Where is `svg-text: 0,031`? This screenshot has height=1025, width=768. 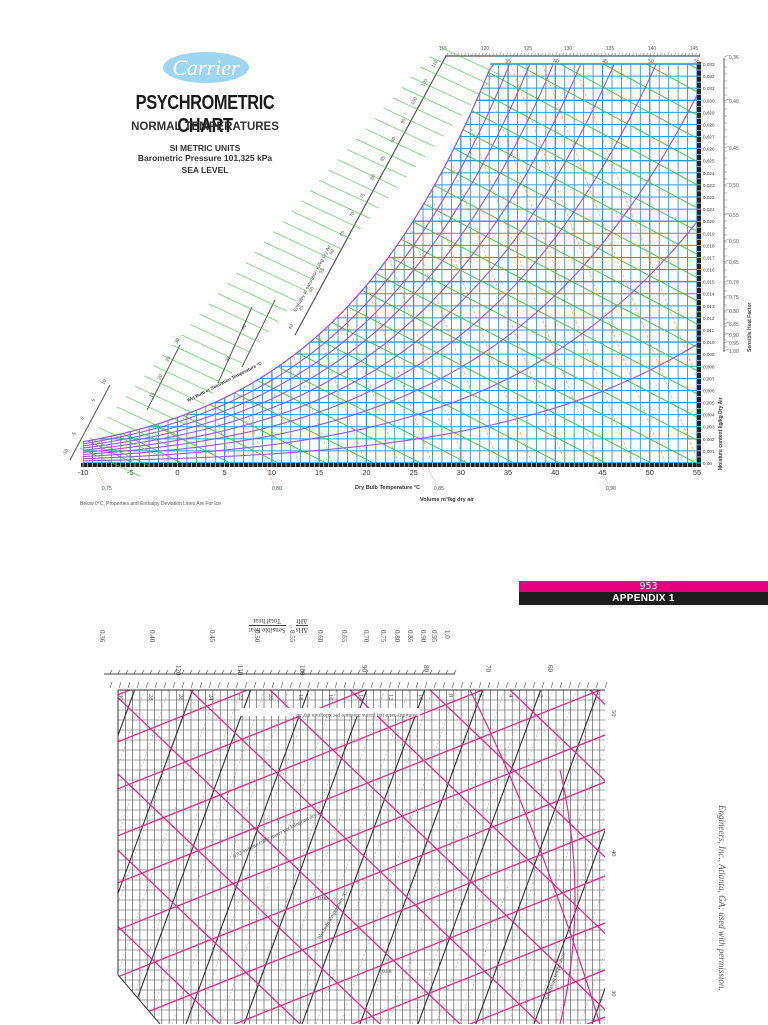 svg-text: 0,031 is located at coordinates (709, 88).